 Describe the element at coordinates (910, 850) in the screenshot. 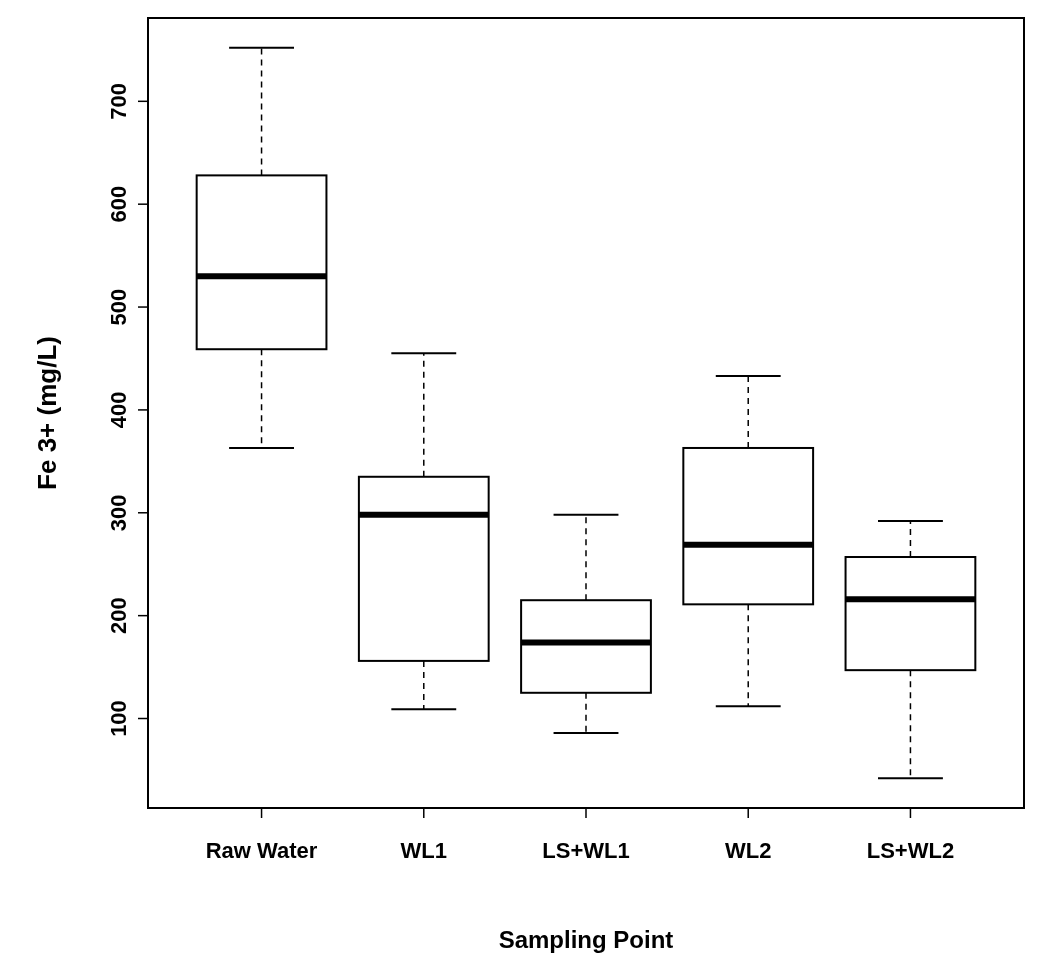

I see `x-tick-label: LS+WL2` at that location.